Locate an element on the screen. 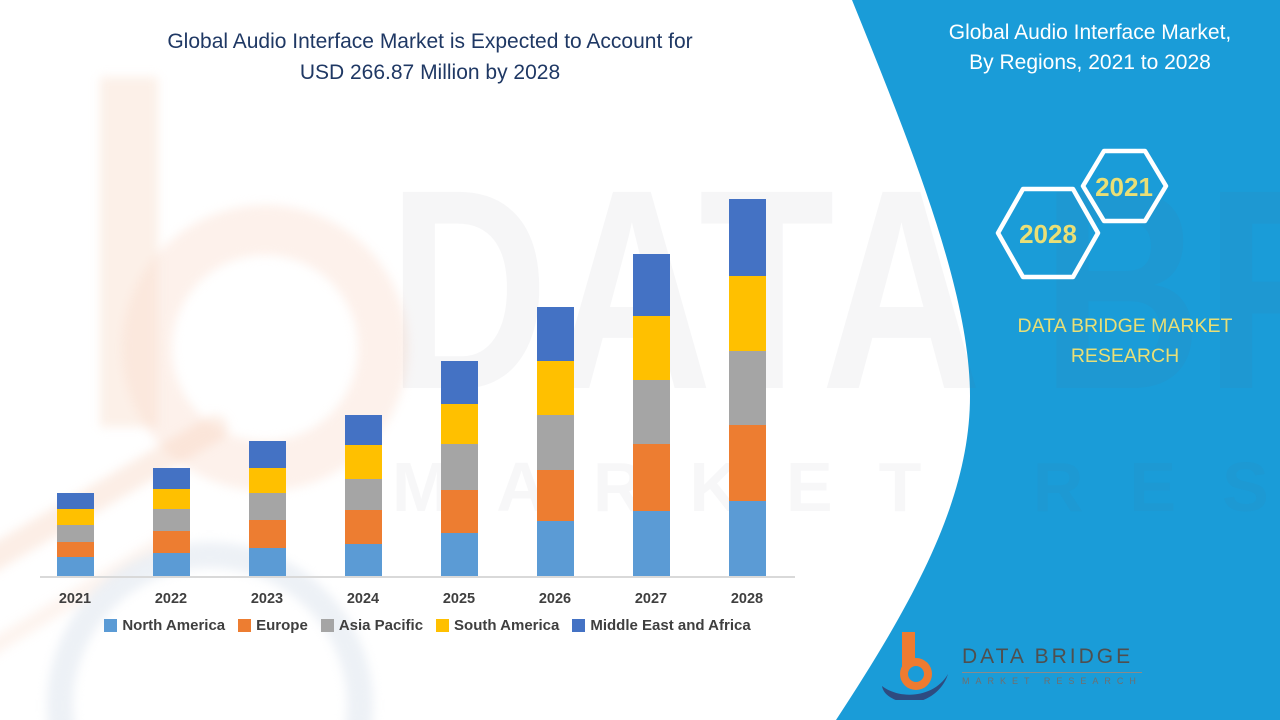  bar-segment-asia-pacific-2027 is located at coordinates (651, 411).